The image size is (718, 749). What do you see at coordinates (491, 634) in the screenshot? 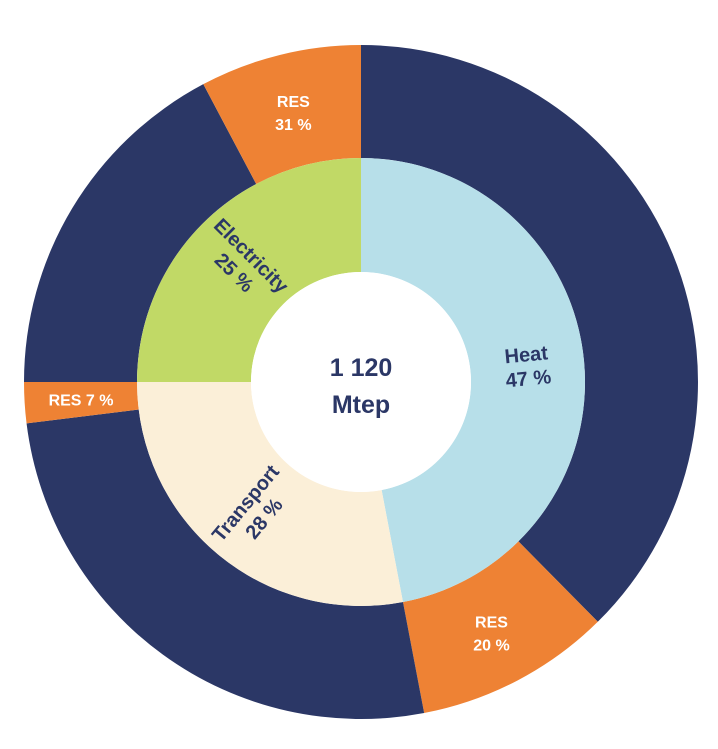
I see `outer-label-res-heat: RES 20 %` at bounding box center [491, 634].